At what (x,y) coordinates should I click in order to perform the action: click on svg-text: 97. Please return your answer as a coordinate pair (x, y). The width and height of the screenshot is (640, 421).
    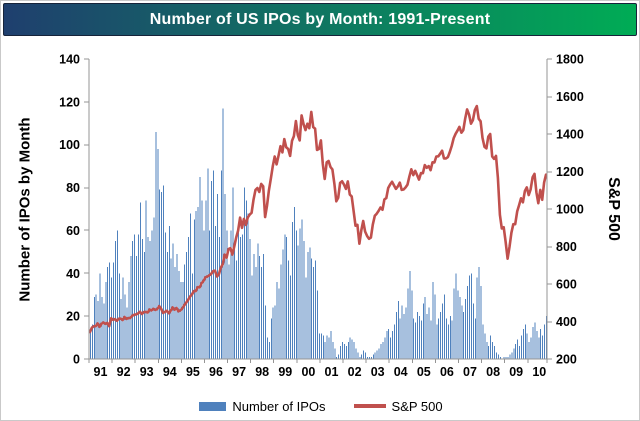
    Looking at the image, I should click on (239, 372).